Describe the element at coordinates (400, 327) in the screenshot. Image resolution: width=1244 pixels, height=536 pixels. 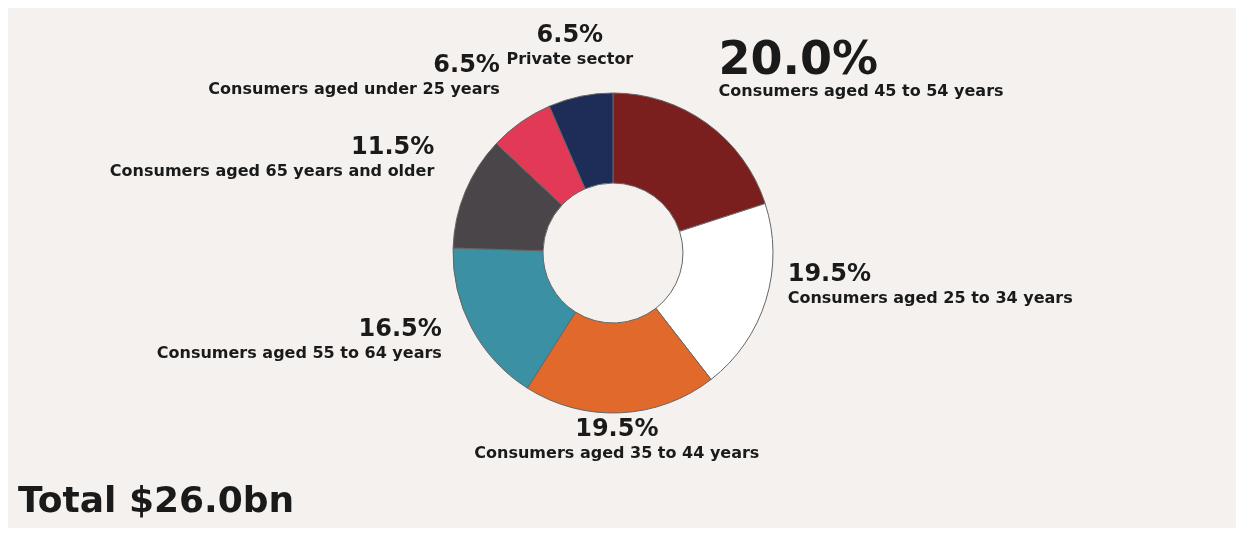
I see `data-label: 16.5%` at that location.